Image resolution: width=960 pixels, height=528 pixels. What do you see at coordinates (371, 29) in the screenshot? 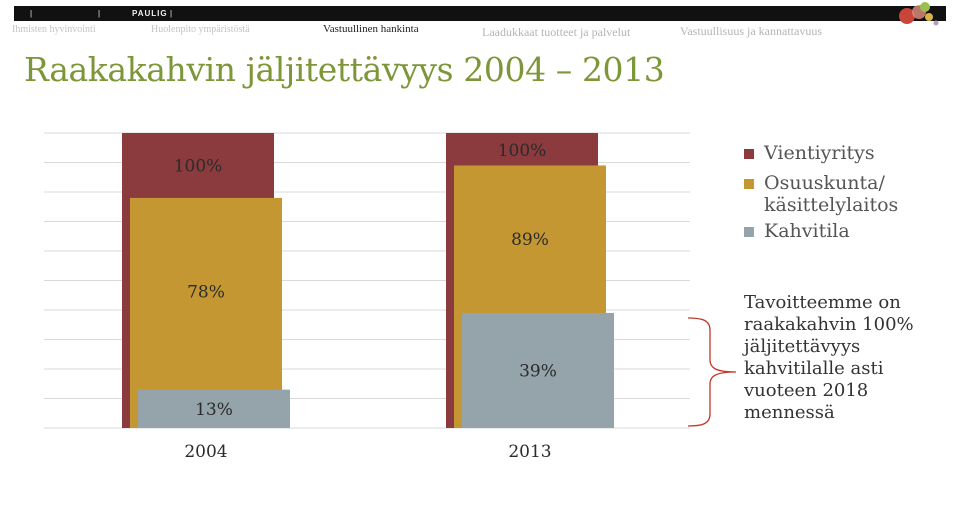
I see `nav-item-vastuullinen-hankinta: Vastuullinen hankinta` at bounding box center [371, 29].